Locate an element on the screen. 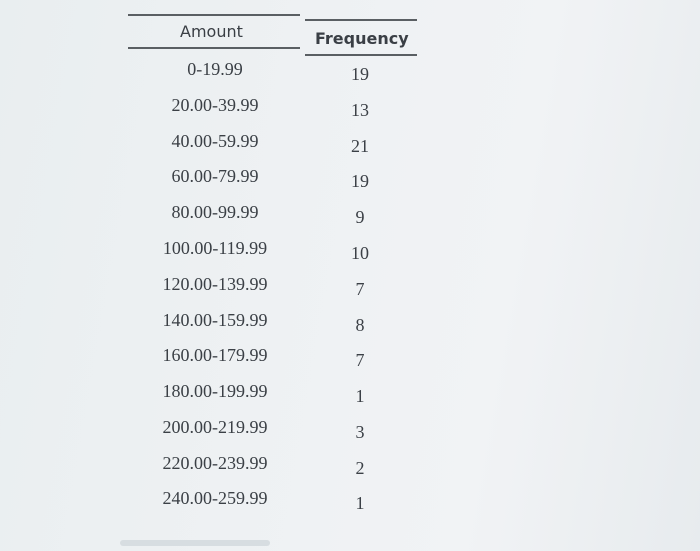 The width and height of the screenshot is (700, 551). partial-bottom-element is located at coordinates (195, 543).